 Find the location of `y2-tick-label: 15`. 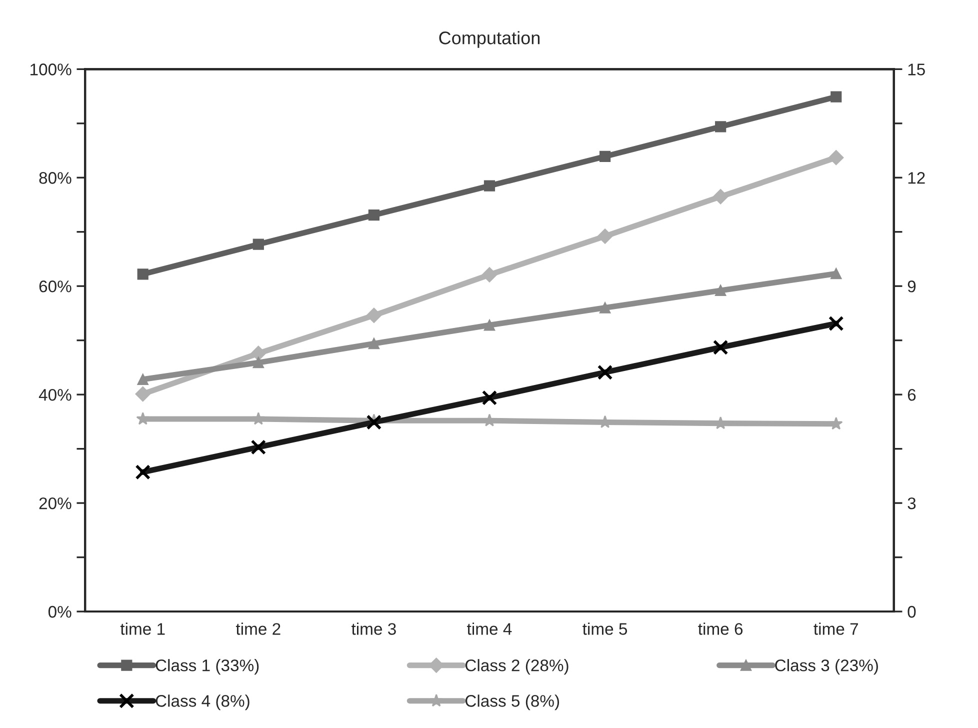

y2-tick-label: 15 is located at coordinates (916, 70).